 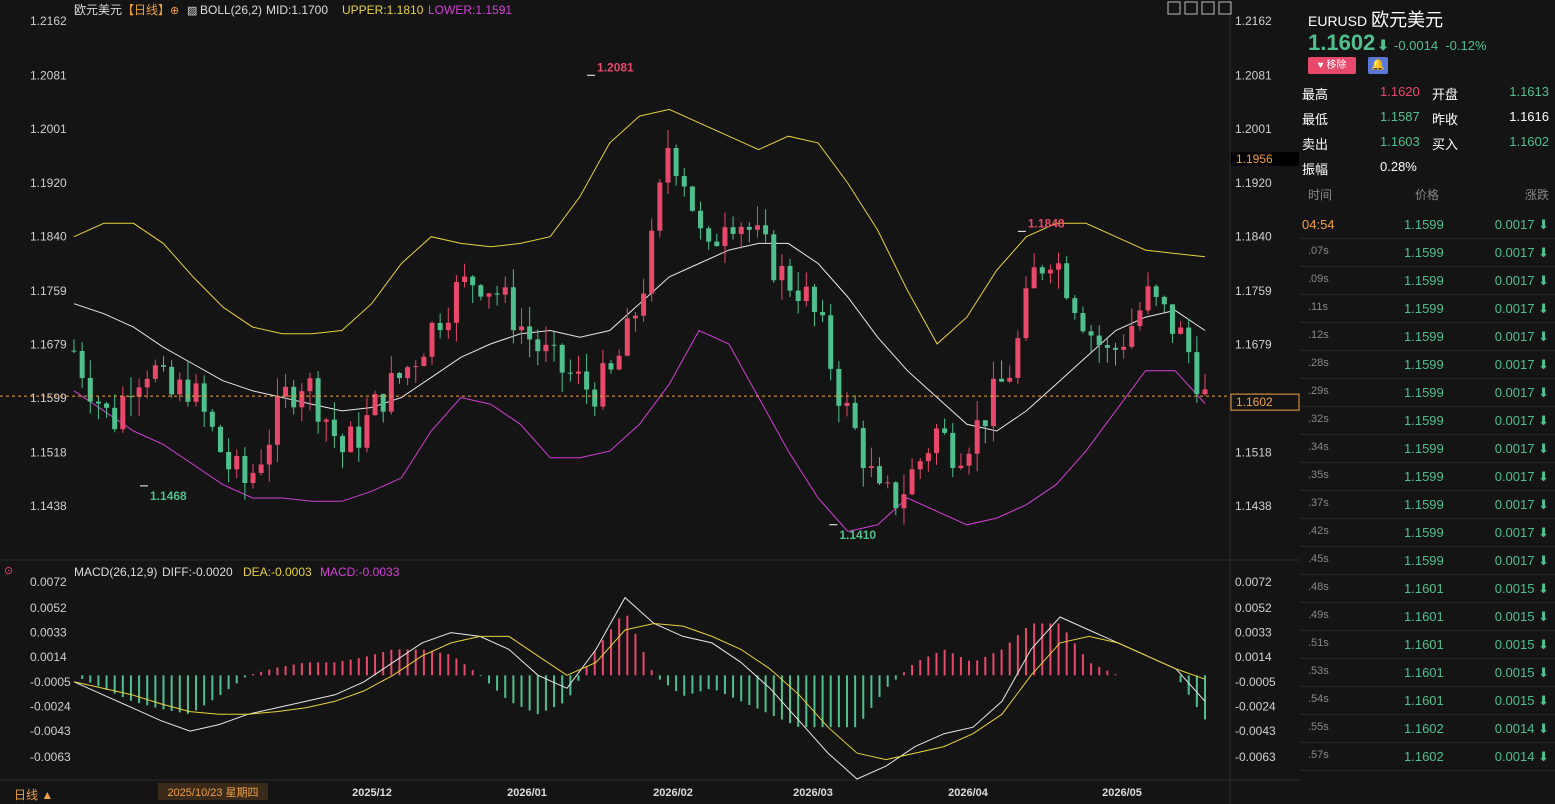 What do you see at coordinates (1225, 8) in the screenshot?
I see `zoom-in-icon` at bounding box center [1225, 8].